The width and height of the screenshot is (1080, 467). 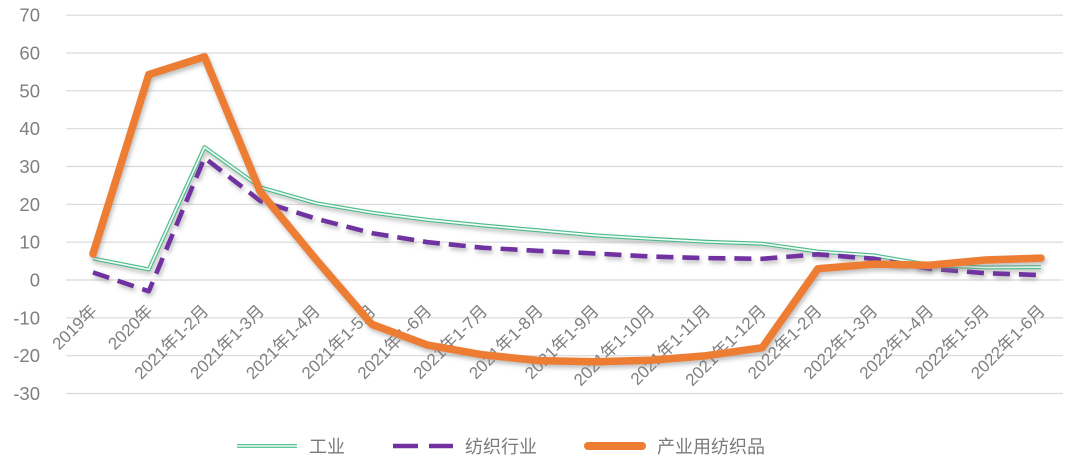 What do you see at coordinates (29, 90) in the screenshot?
I see `y-tick-label: 50` at bounding box center [29, 90].